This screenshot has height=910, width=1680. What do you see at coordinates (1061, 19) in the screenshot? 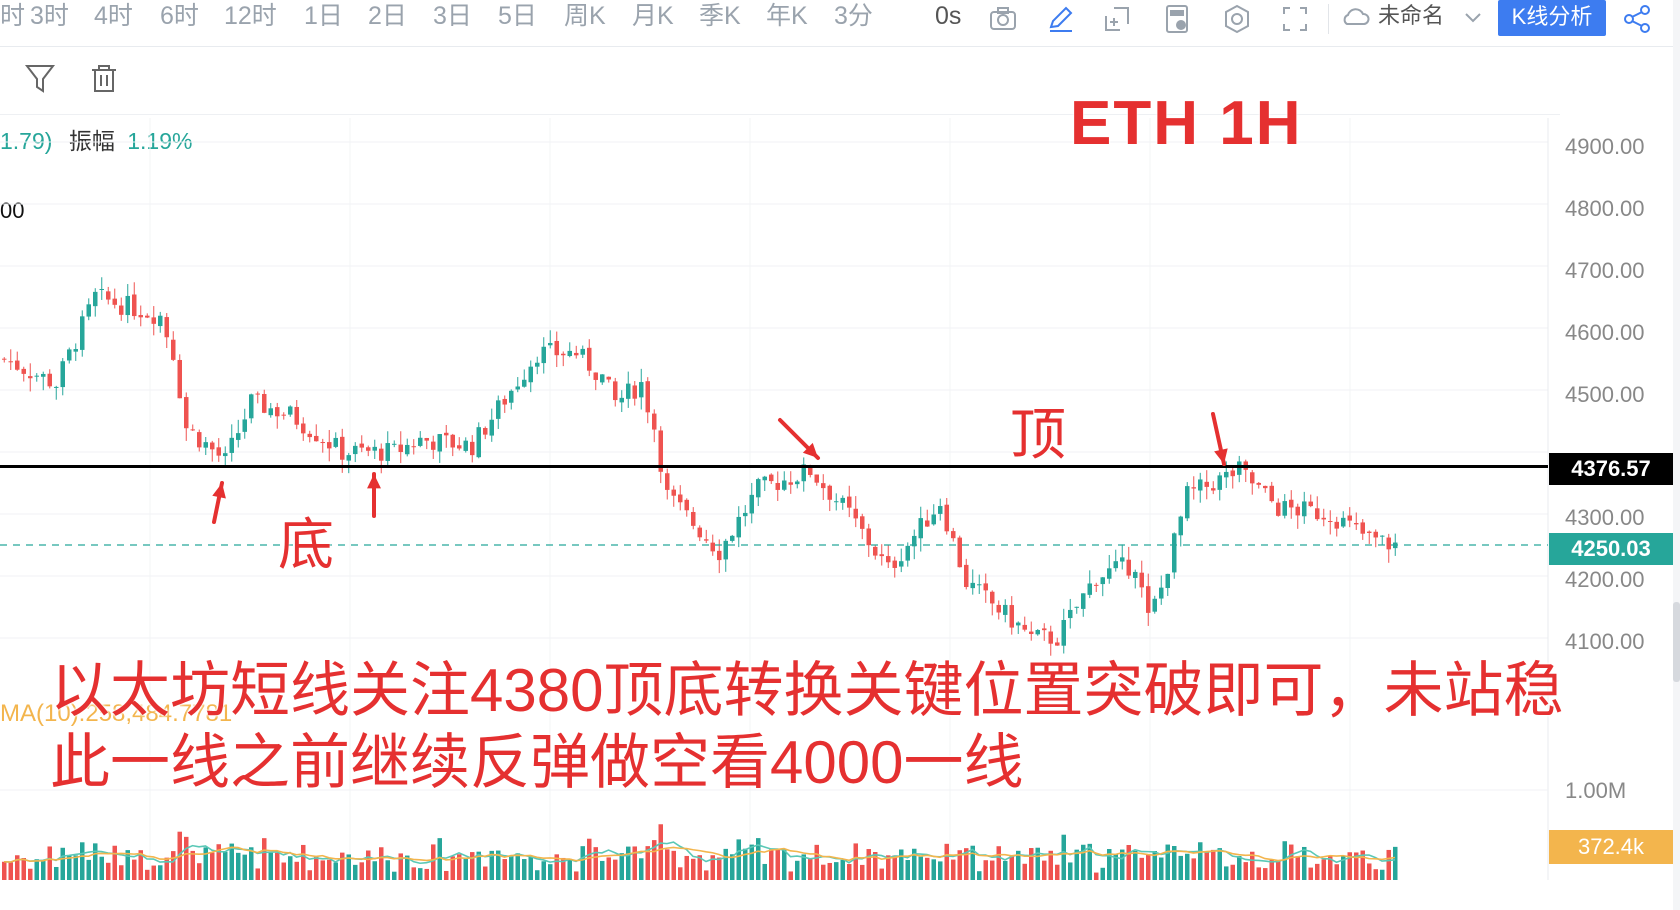
I see `pencil-icon` at bounding box center [1061, 19].